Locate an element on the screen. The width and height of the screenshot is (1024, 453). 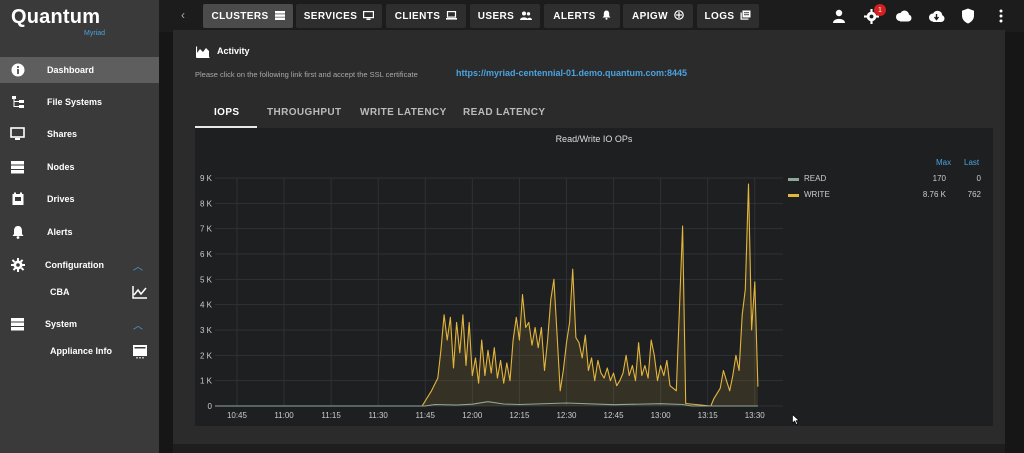
legend-row-read: READ 170 0 is located at coordinates (888, 180).